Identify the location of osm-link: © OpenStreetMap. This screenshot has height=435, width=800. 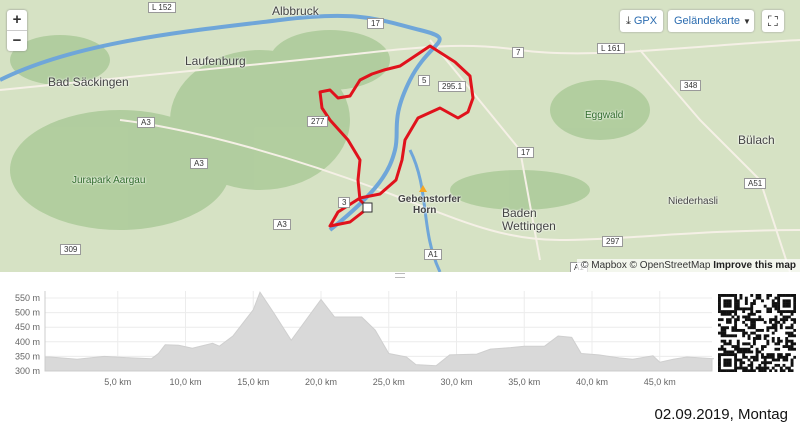
(670, 265).